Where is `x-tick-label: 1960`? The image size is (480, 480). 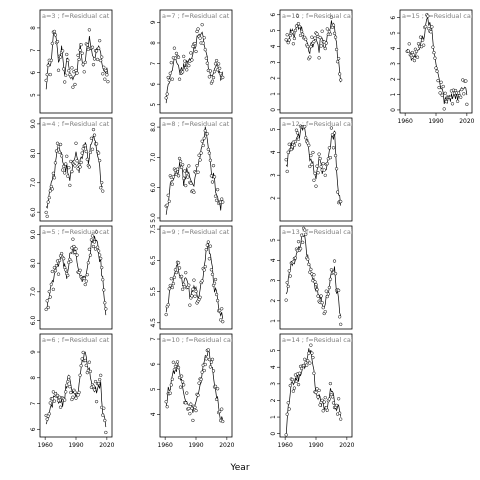 x-tick-label: 1960 is located at coordinates (165, 445).